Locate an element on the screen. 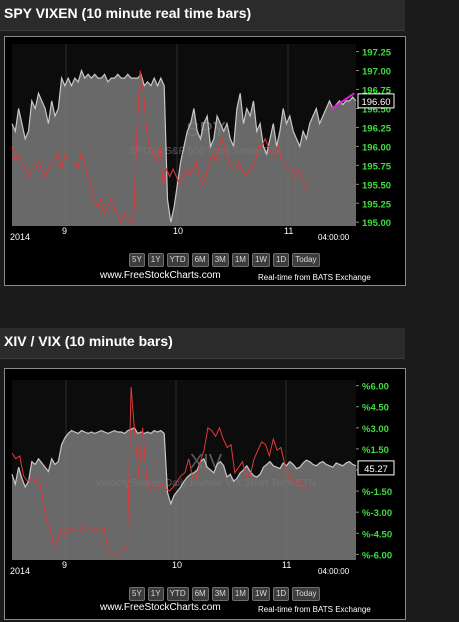 Image resolution: width=459 pixels, height=622 pixels. last-price-label: 196.60 is located at coordinates (375, 102).